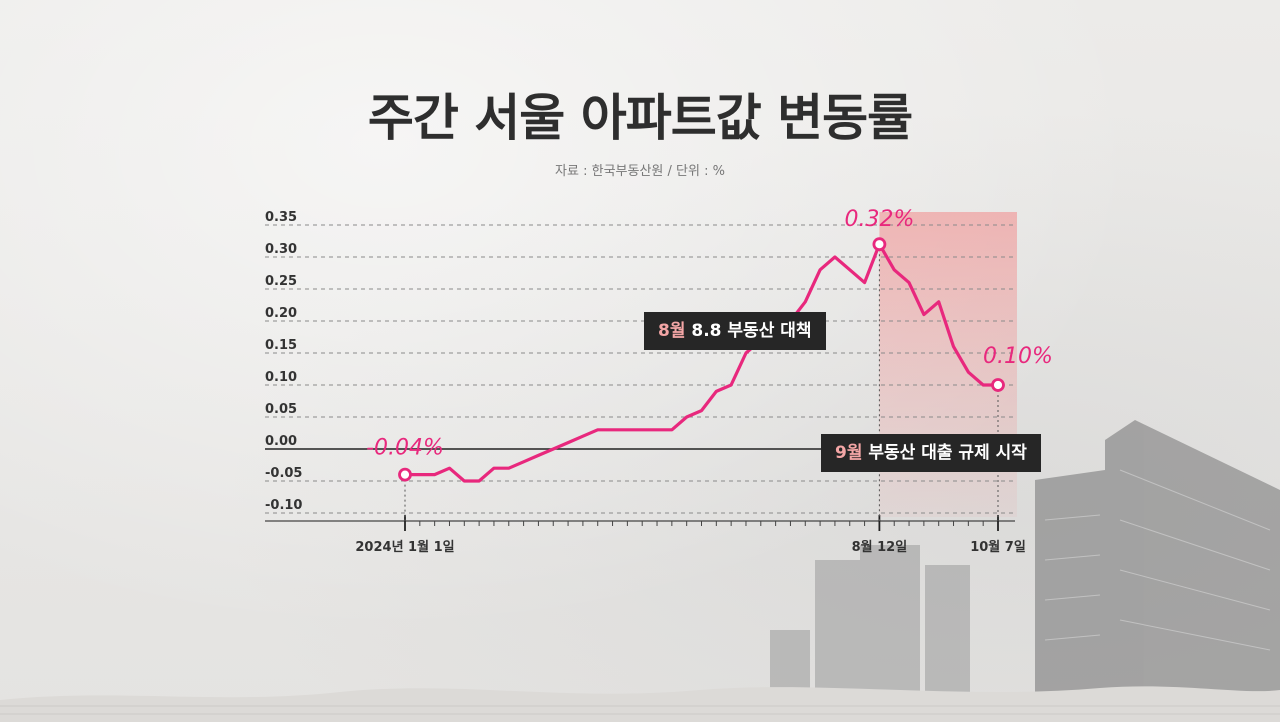 The height and width of the screenshot is (722, 1280). What do you see at coordinates (281, 313) in the screenshot?
I see `y-tick-label: 0.20` at bounding box center [281, 313].